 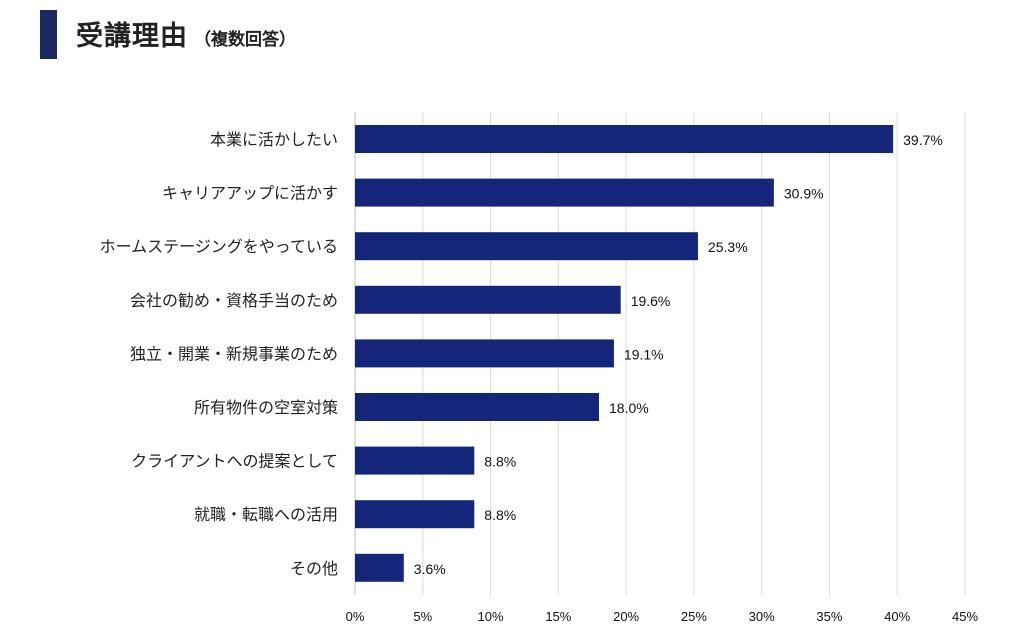 What do you see at coordinates (314, 568) in the screenshot?
I see `category-label: その他` at bounding box center [314, 568].